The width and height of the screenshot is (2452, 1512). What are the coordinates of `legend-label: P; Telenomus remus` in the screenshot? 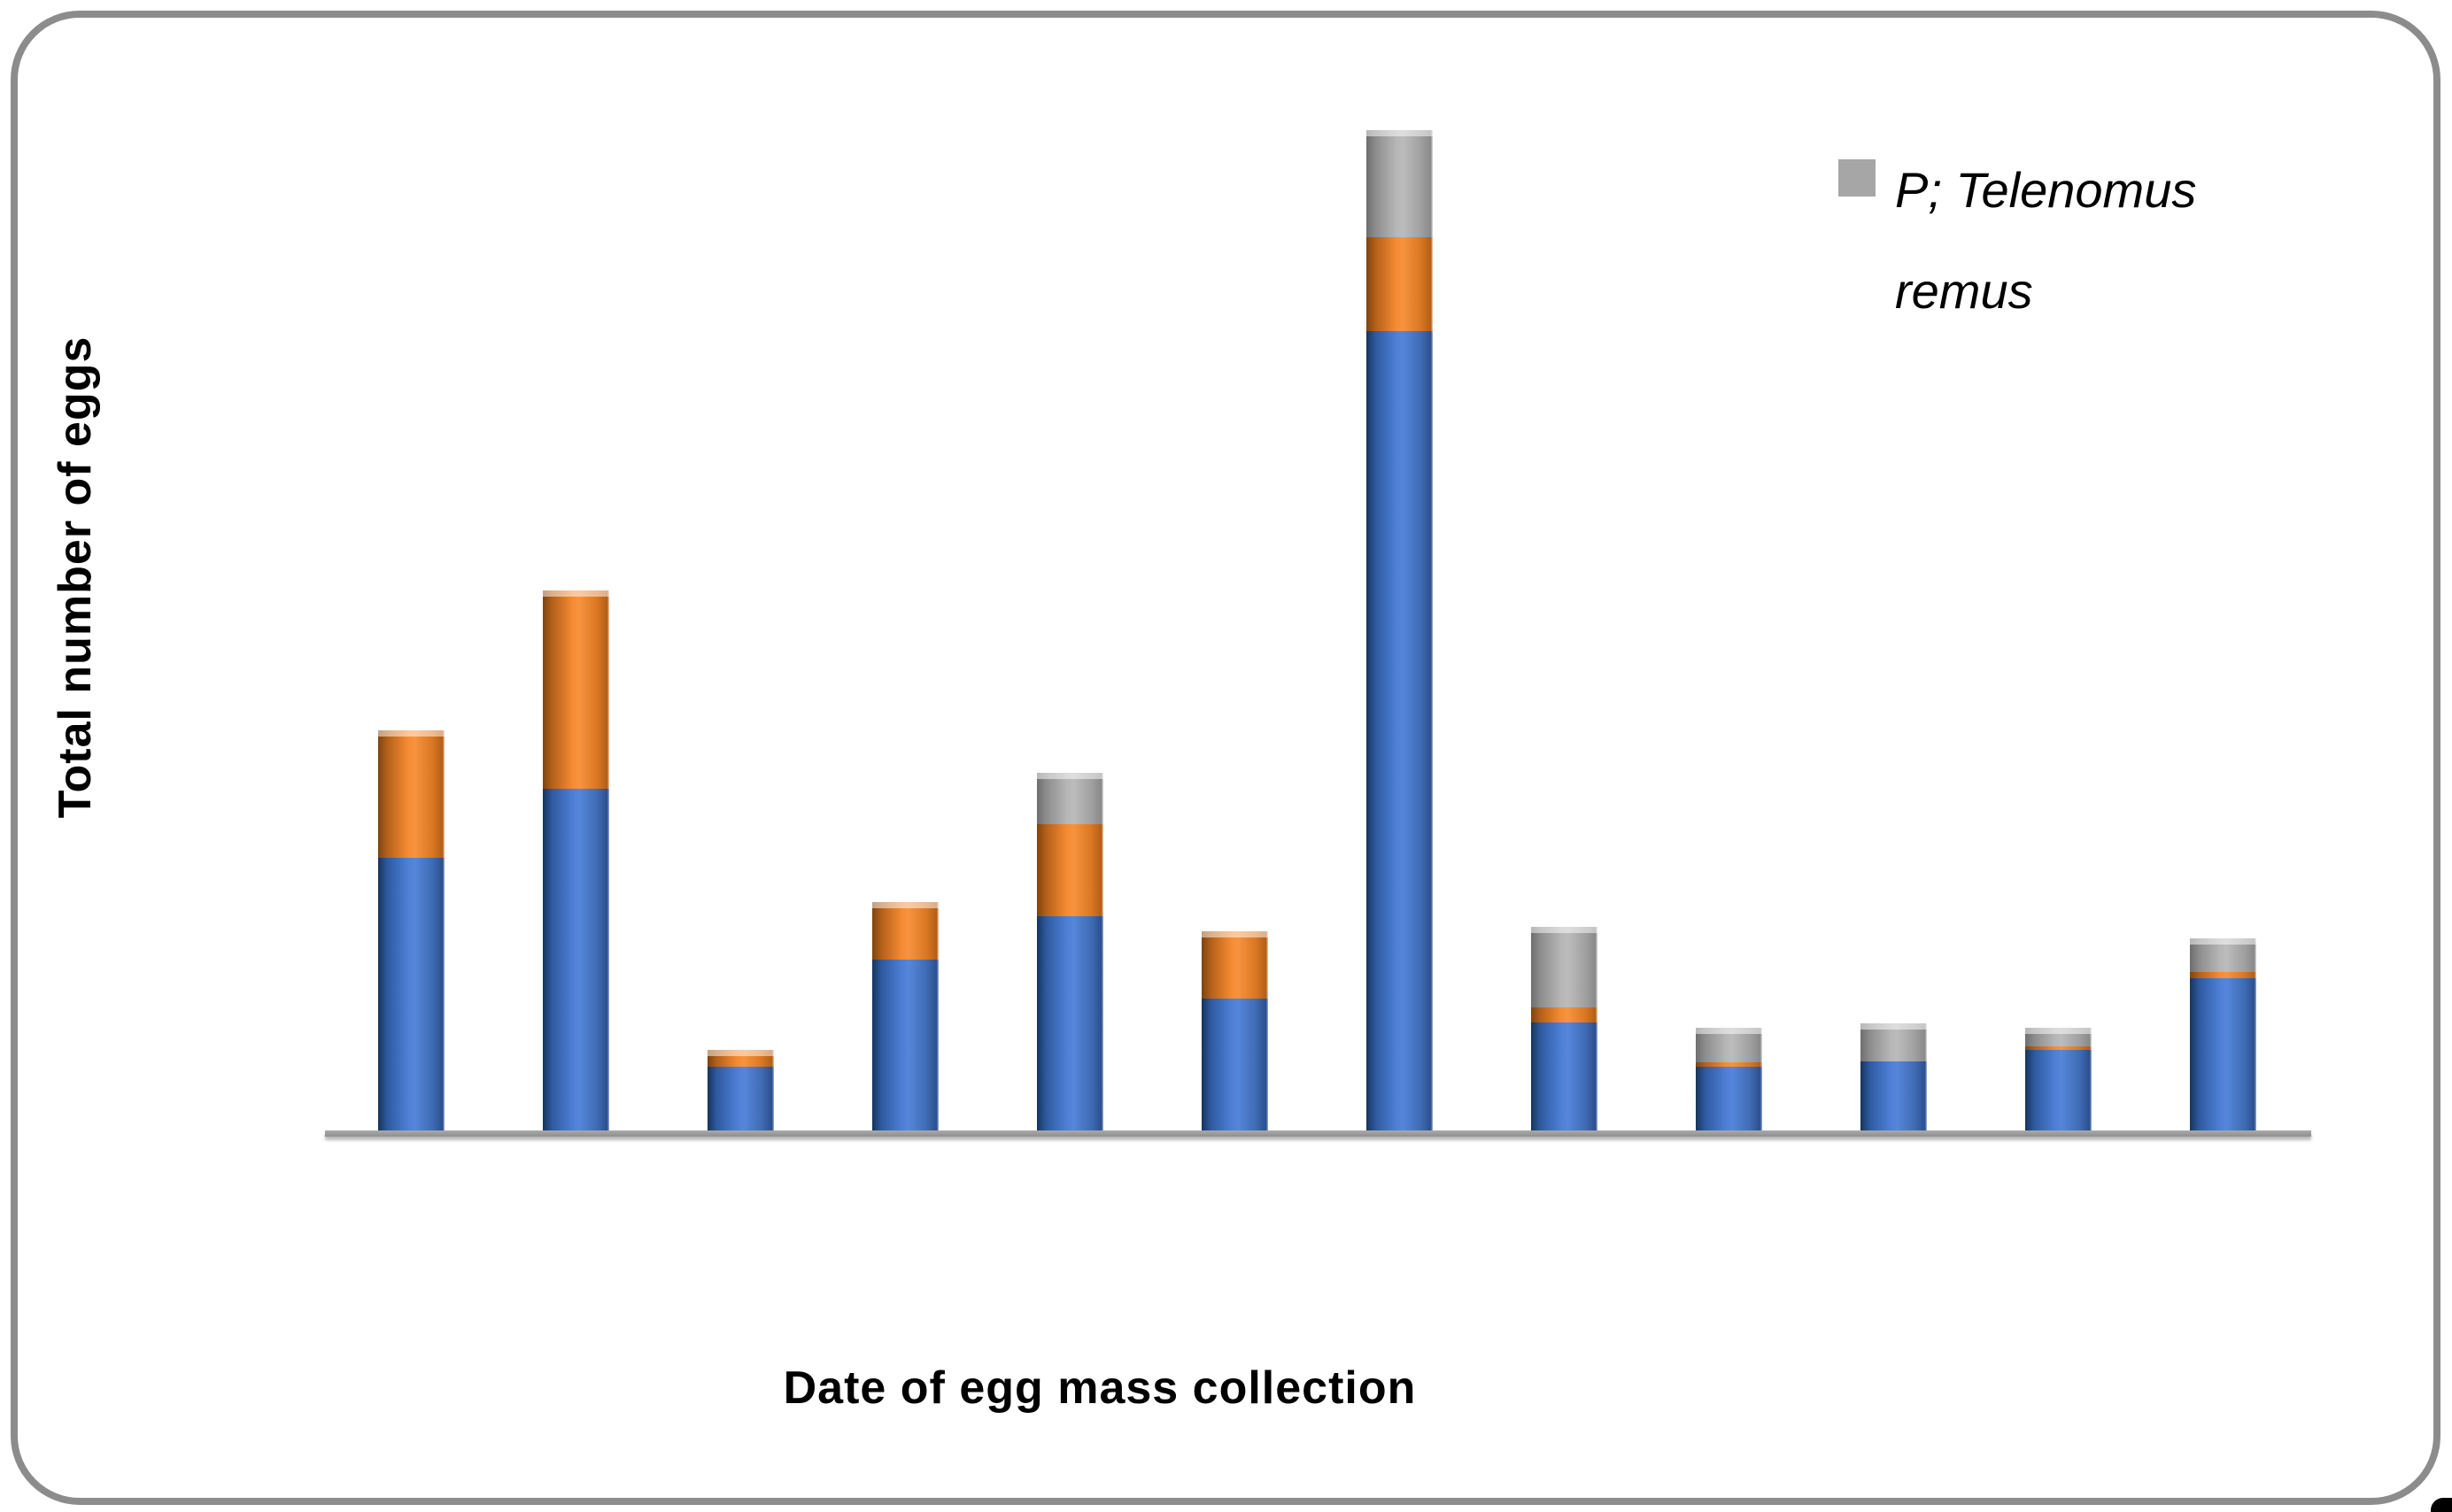 It's located at (2045, 241).